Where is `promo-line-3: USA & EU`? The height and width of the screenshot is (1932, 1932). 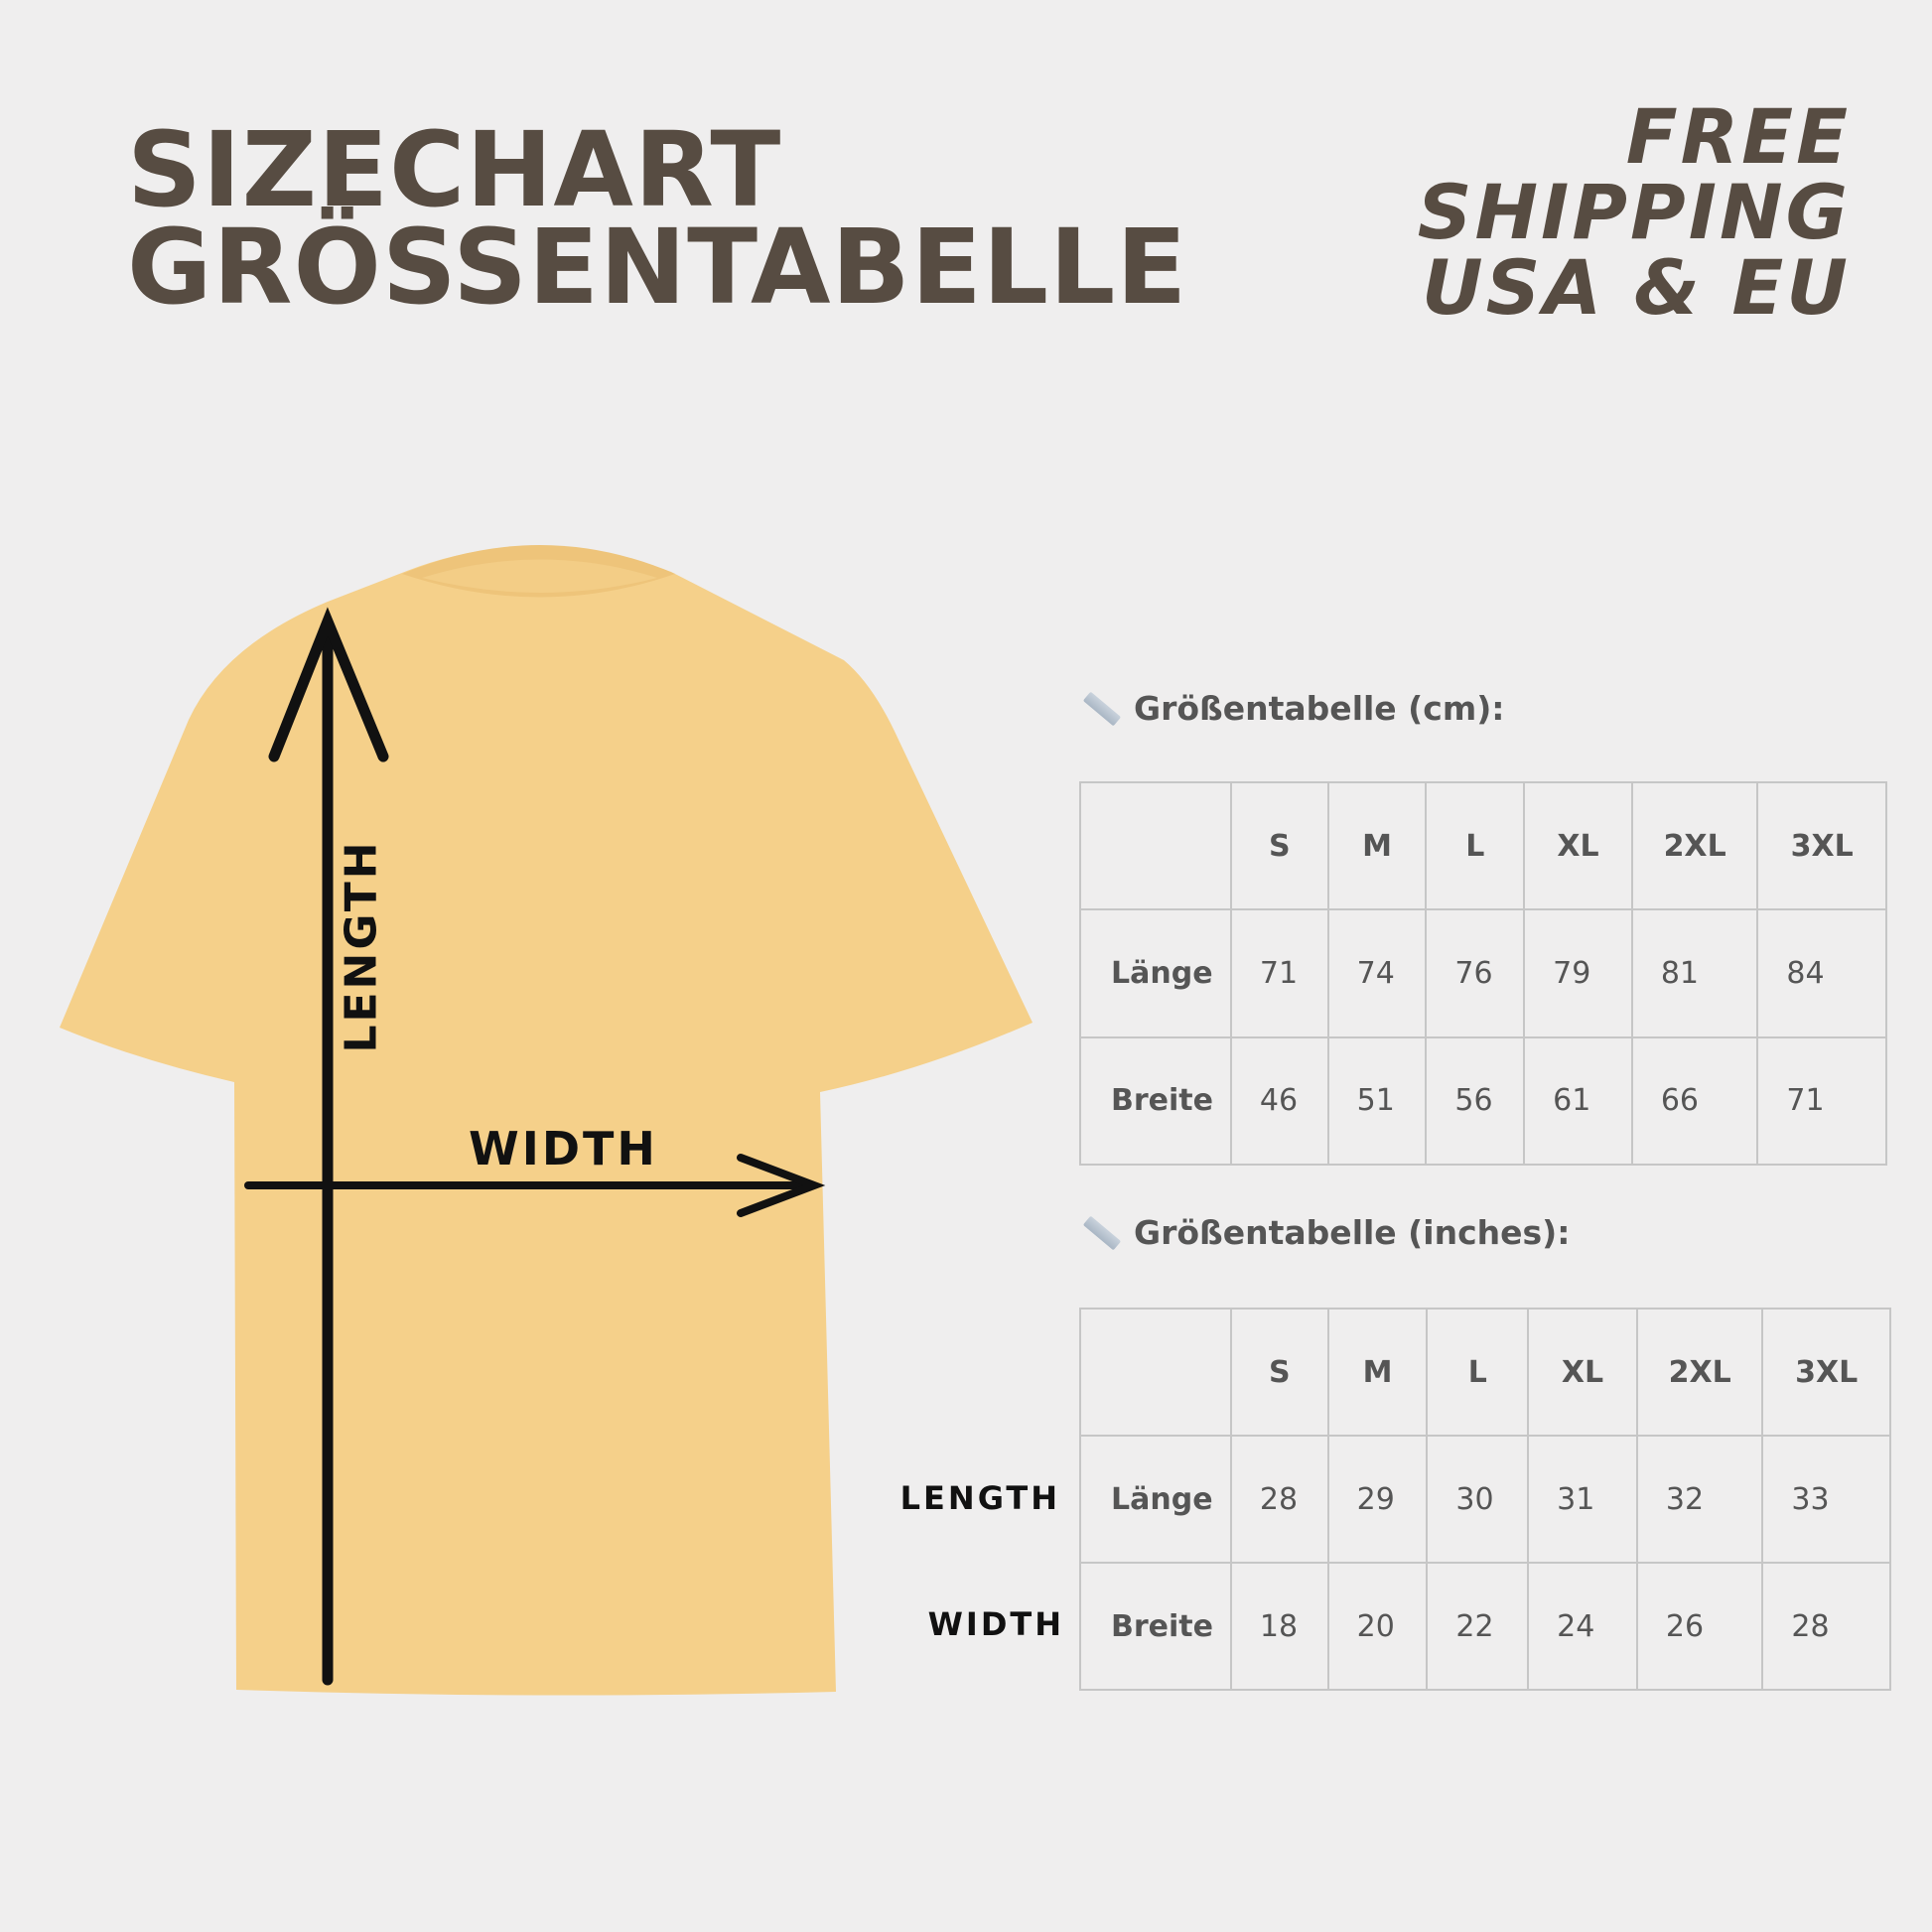 promo-line-3: USA & EU is located at coordinates (1636, 287).